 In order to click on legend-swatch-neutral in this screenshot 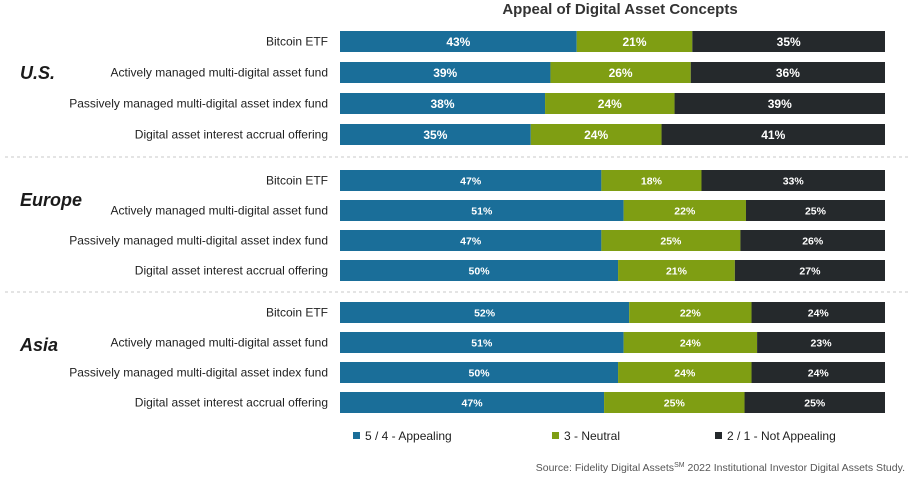, I will do `click(555, 435)`.